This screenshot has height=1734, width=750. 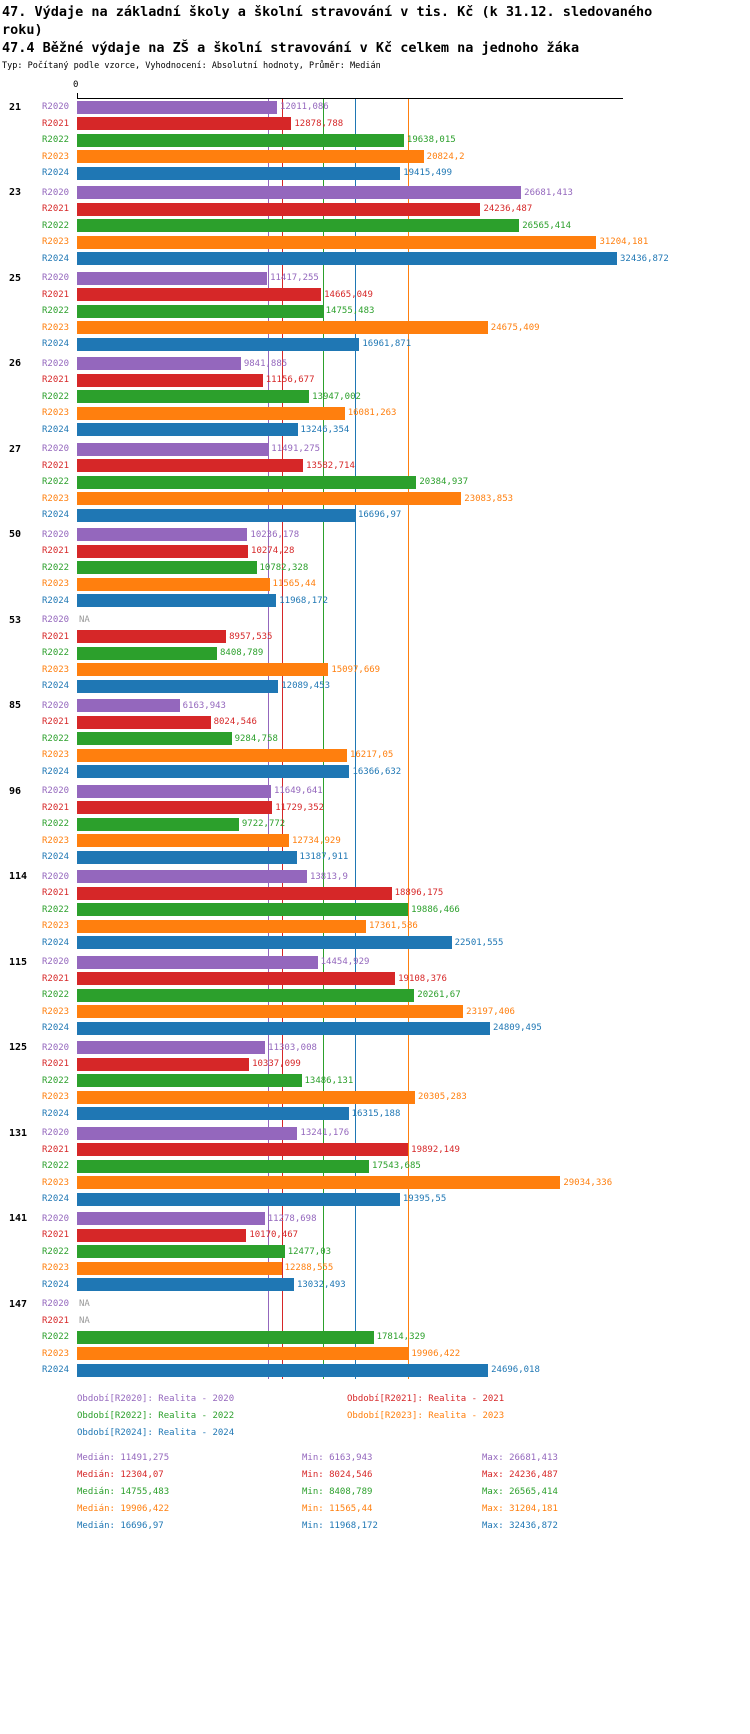 I want to click on bar-row: R2023 19906,422, so click(x=376, y=1354).